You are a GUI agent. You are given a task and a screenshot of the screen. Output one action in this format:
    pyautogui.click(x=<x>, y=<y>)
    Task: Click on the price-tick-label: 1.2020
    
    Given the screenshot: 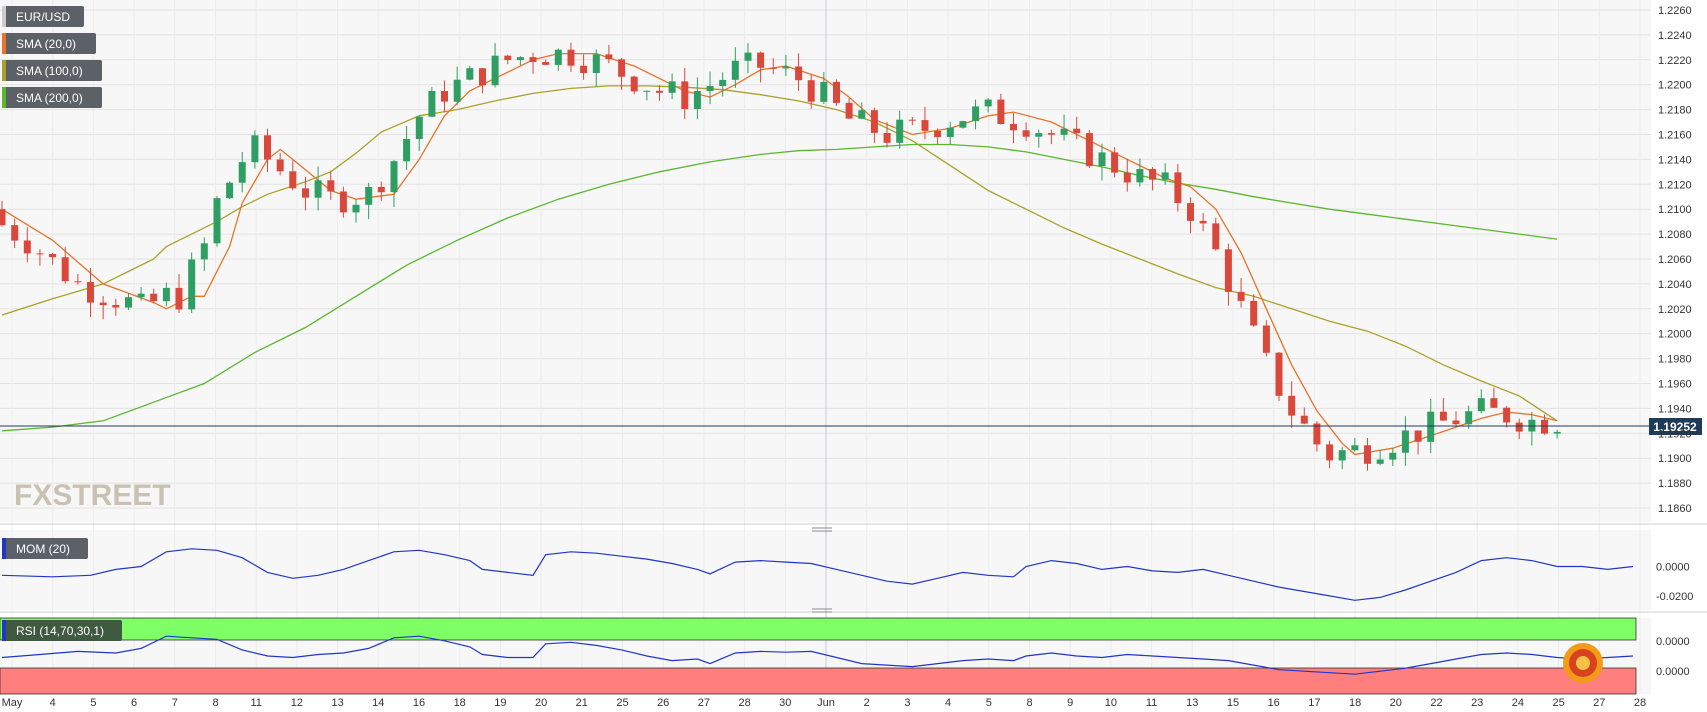 What is the action you would take?
    pyautogui.click(x=1675, y=310)
    